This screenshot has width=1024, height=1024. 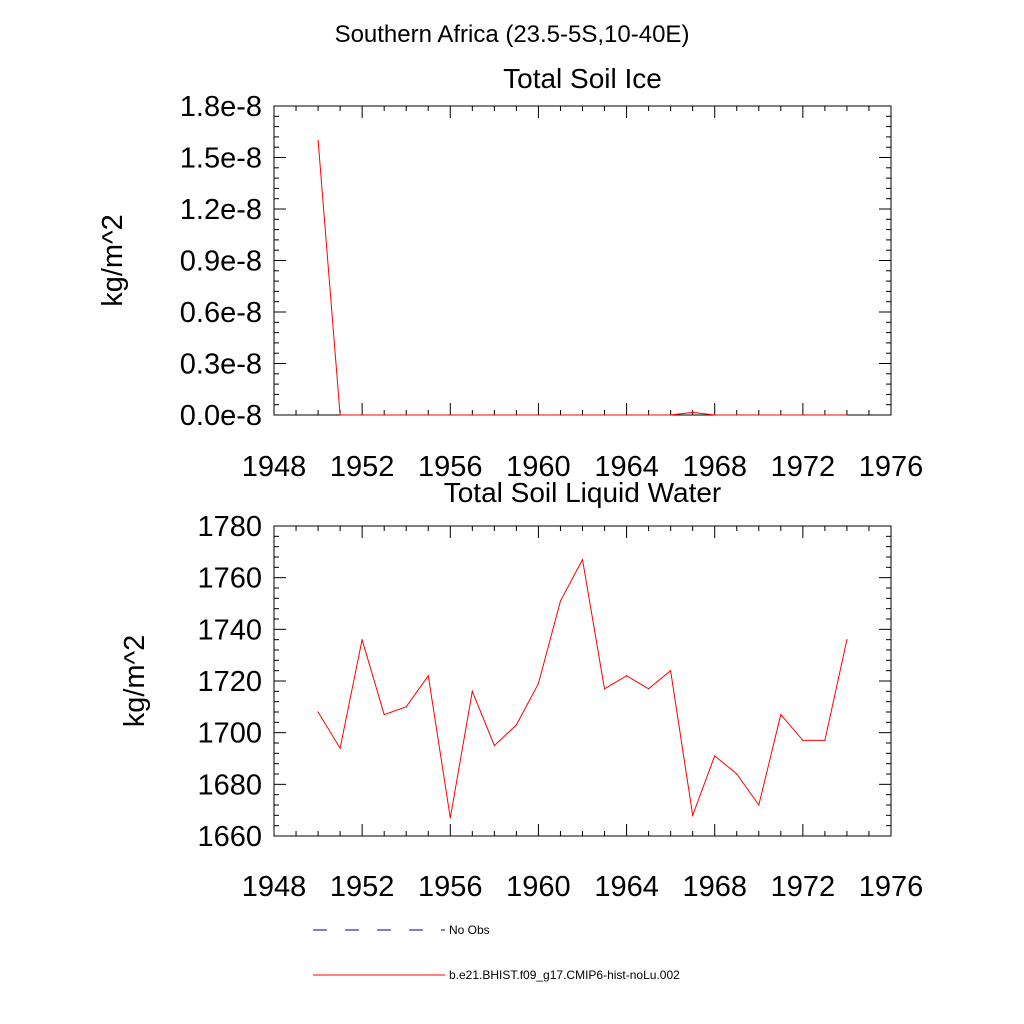 What do you see at coordinates (469, 930) in the screenshot?
I see `legend-label-no-obs: No Obs` at bounding box center [469, 930].